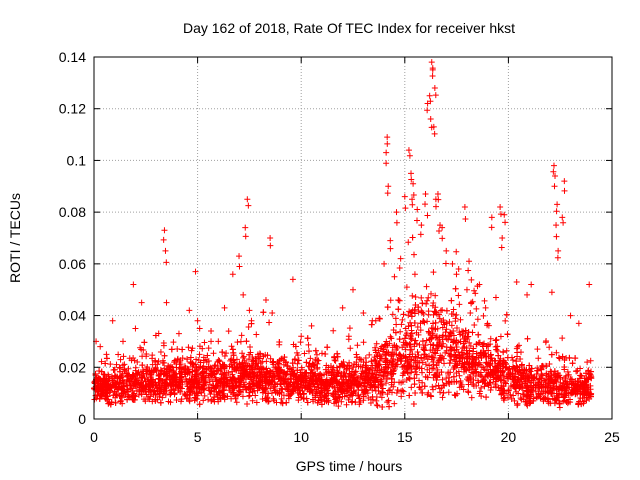 The height and width of the screenshot is (480, 640). I want to click on y-tick-label: 0.02, so click(72, 367).